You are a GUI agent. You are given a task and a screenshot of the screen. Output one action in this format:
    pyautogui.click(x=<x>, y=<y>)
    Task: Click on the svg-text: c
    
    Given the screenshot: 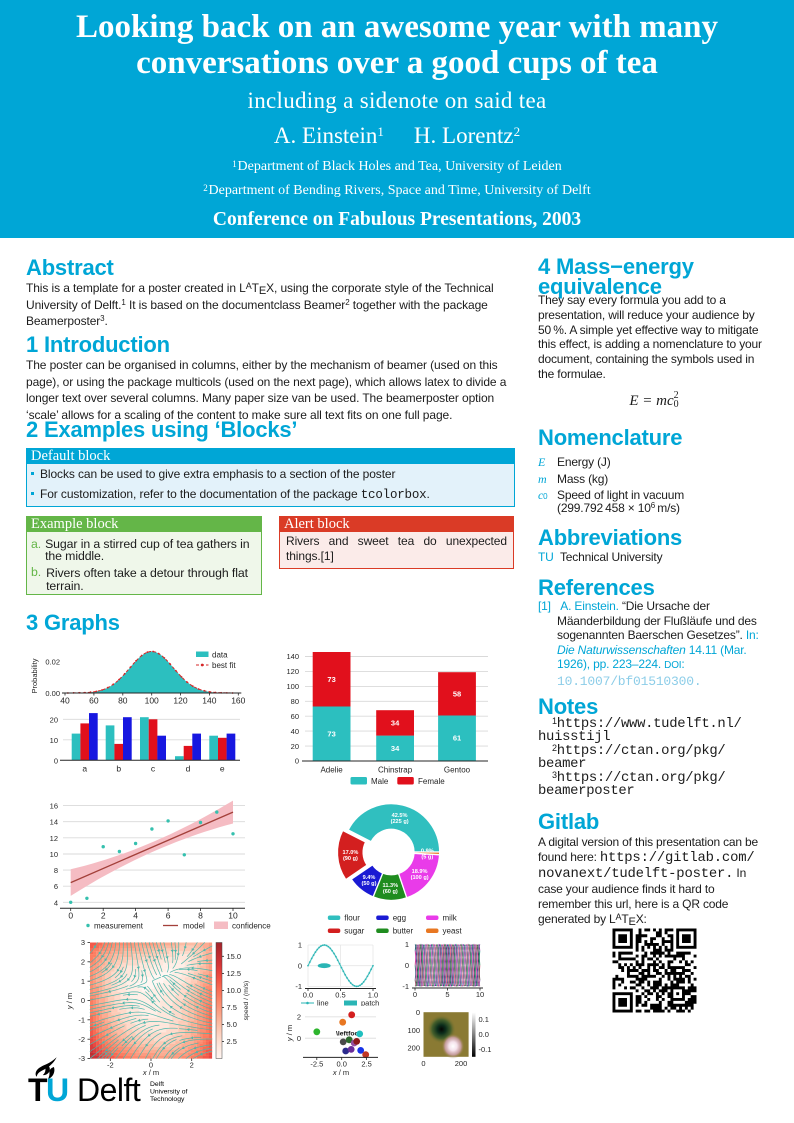 What is the action you would take?
    pyautogui.click(x=153, y=768)
    